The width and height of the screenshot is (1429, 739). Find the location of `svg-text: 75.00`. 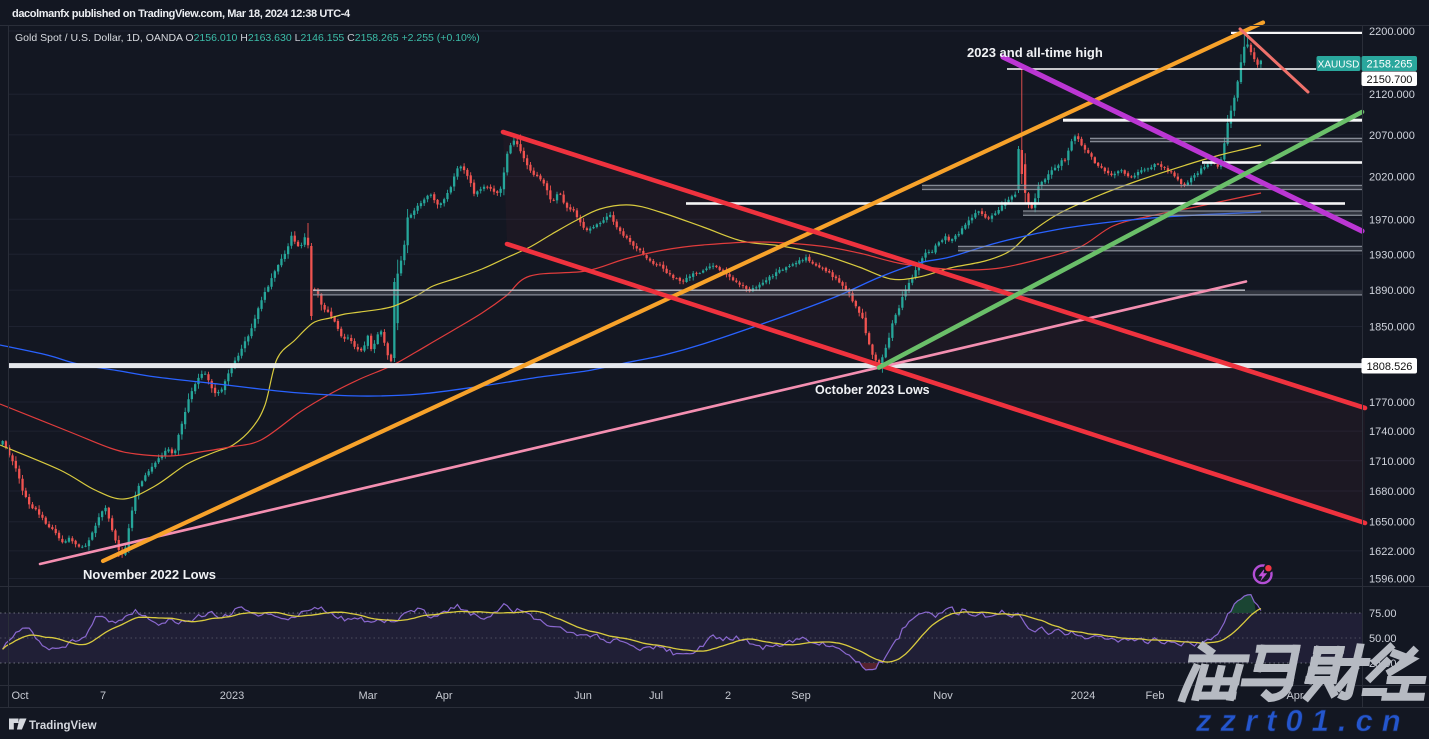

svg-text: 75.00 is located at coordinates (1383, 614).